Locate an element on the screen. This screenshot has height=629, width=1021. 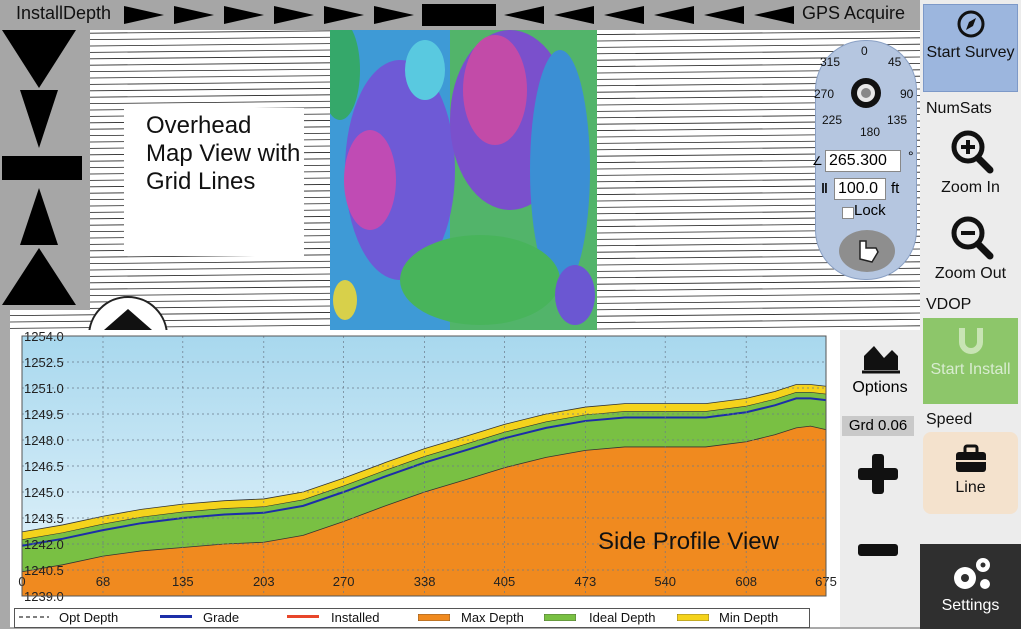
legend-swatch-installed is located at coordinates (303, 616).